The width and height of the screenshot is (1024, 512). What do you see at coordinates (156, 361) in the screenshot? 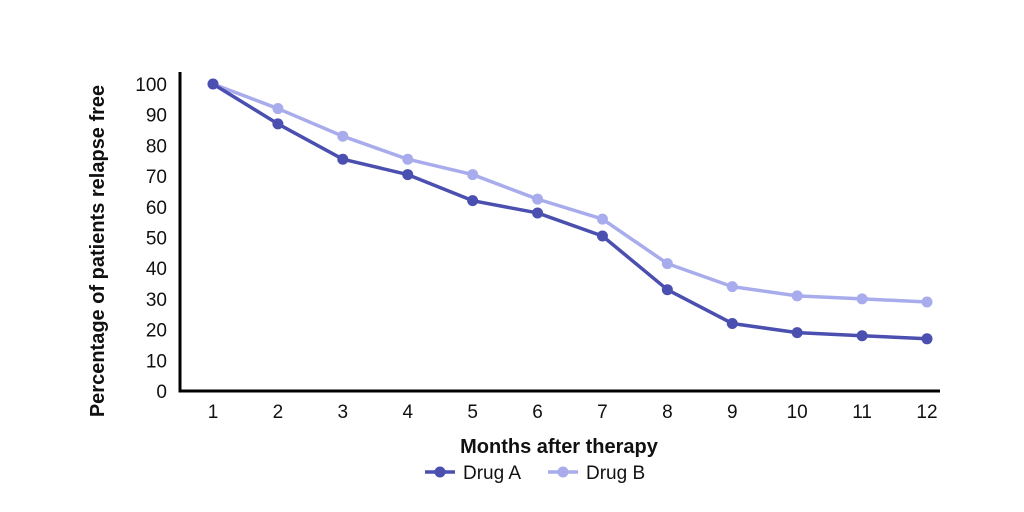
I see `y-tick-label: 10` at bounding box center [156, 361].